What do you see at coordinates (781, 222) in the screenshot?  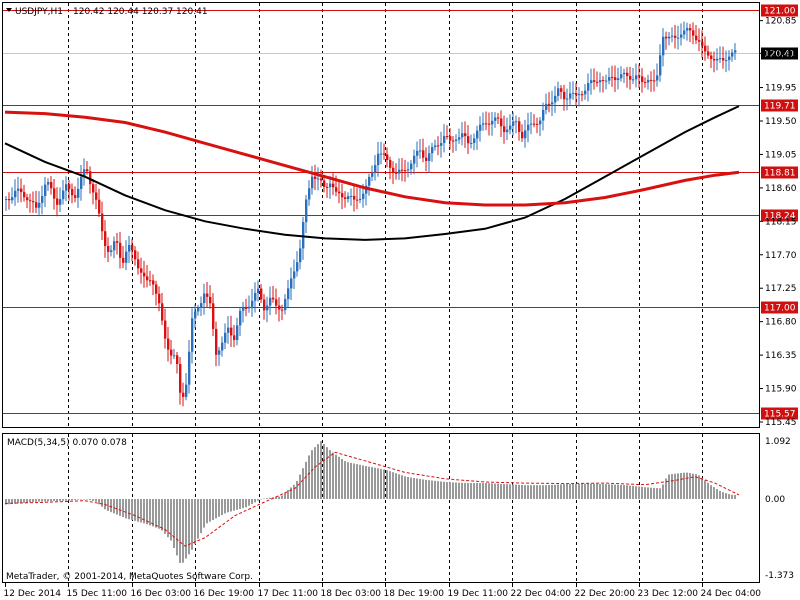 I see `y-tick-label: 118.15` at bounding box center [781, 222].